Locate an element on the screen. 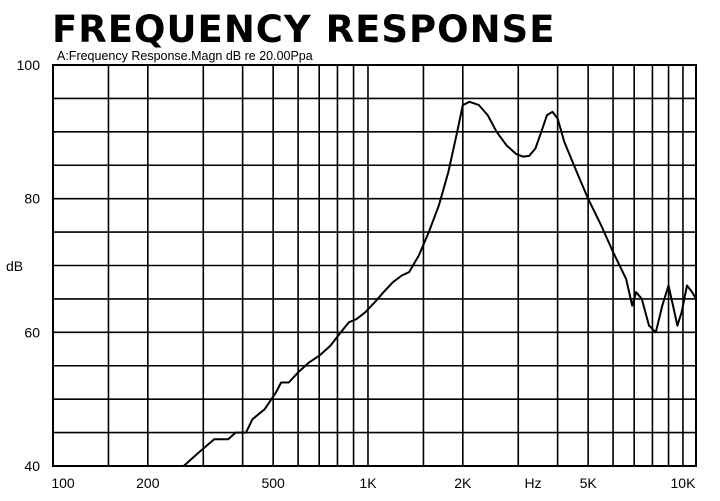 The width and height of the screenshot is (720, 501). y-tick-label: 60 is located at coordinates (32, 332).